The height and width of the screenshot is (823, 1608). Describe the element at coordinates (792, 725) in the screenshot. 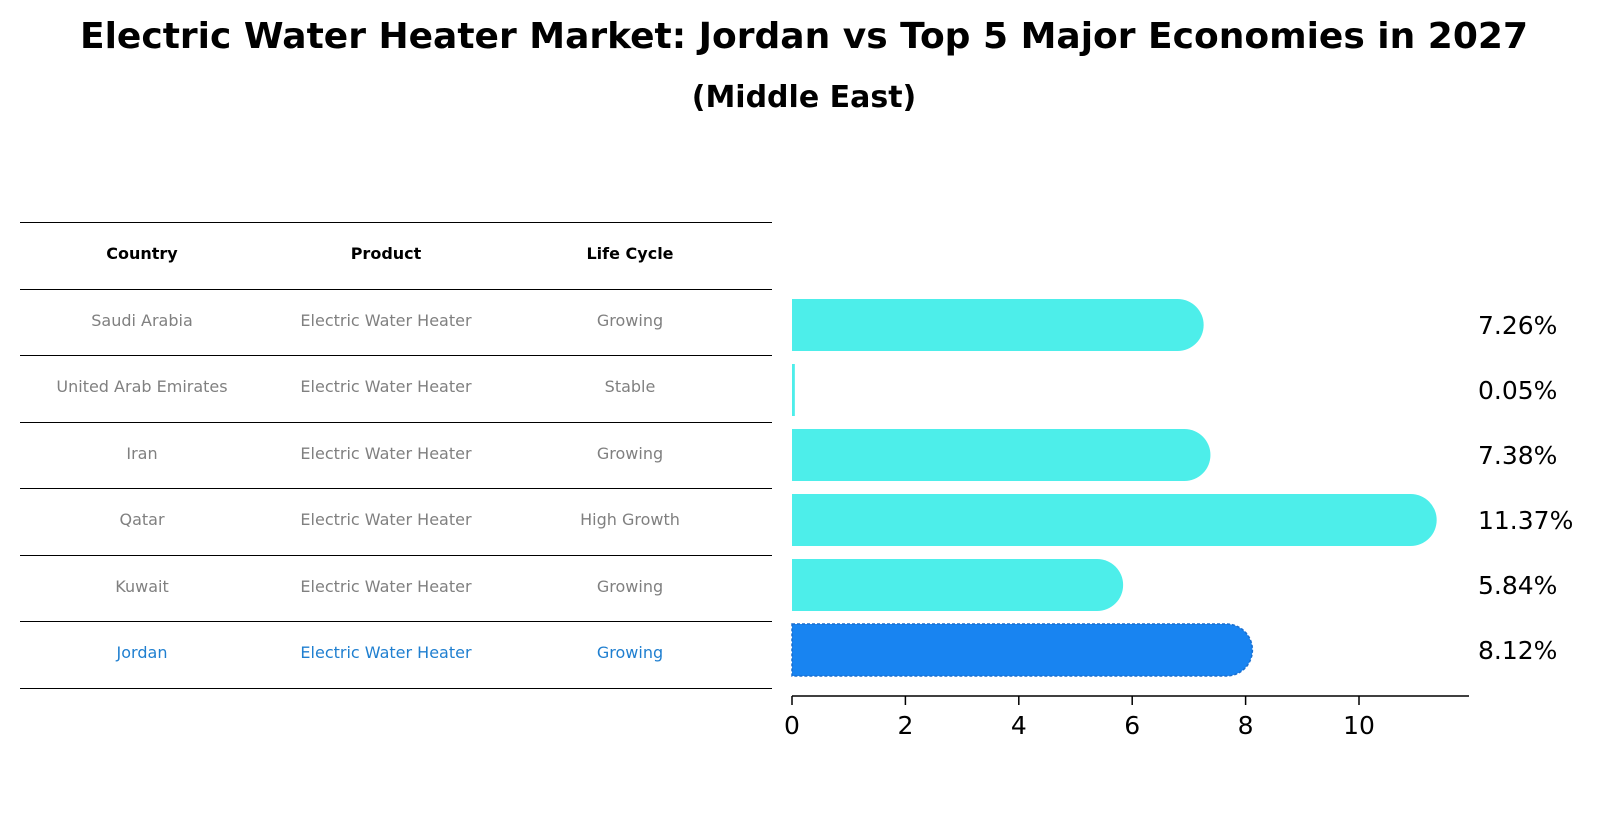

I see `x-tick-label: 0` at that location.